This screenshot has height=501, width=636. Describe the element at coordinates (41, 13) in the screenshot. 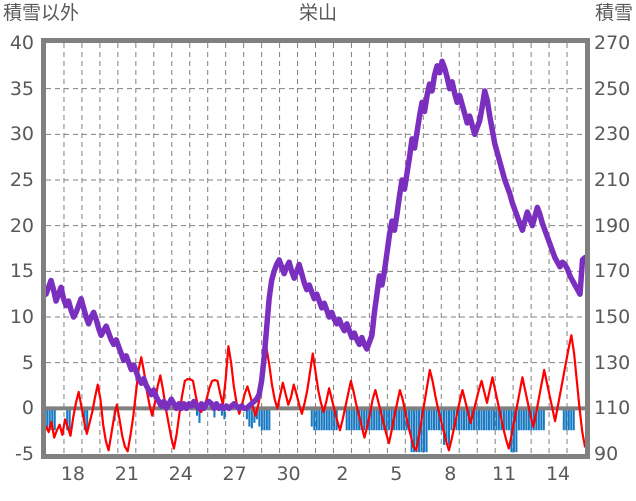

I see `left-axis-title: 積雪以外` at that location.